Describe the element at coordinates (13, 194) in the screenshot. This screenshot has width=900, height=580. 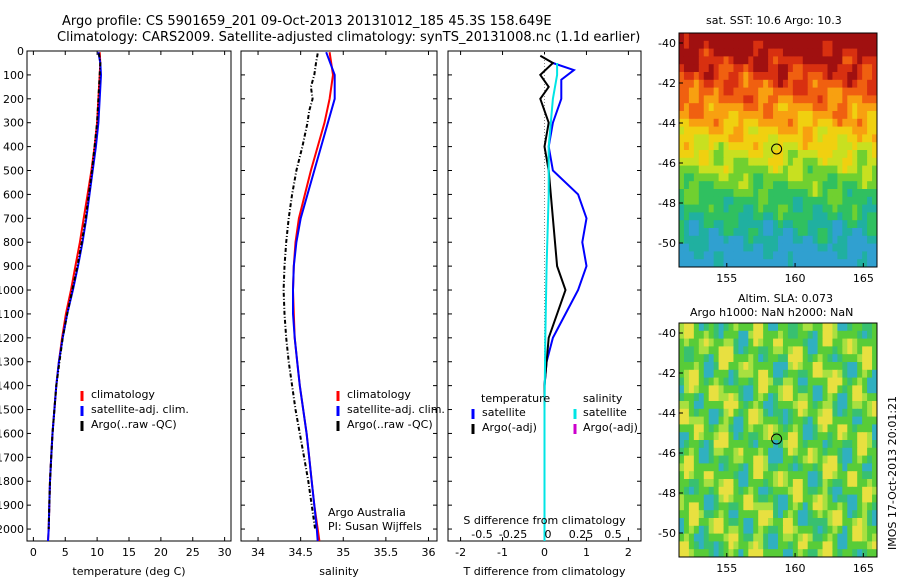
I see `y-tick-label: 600` at that location.